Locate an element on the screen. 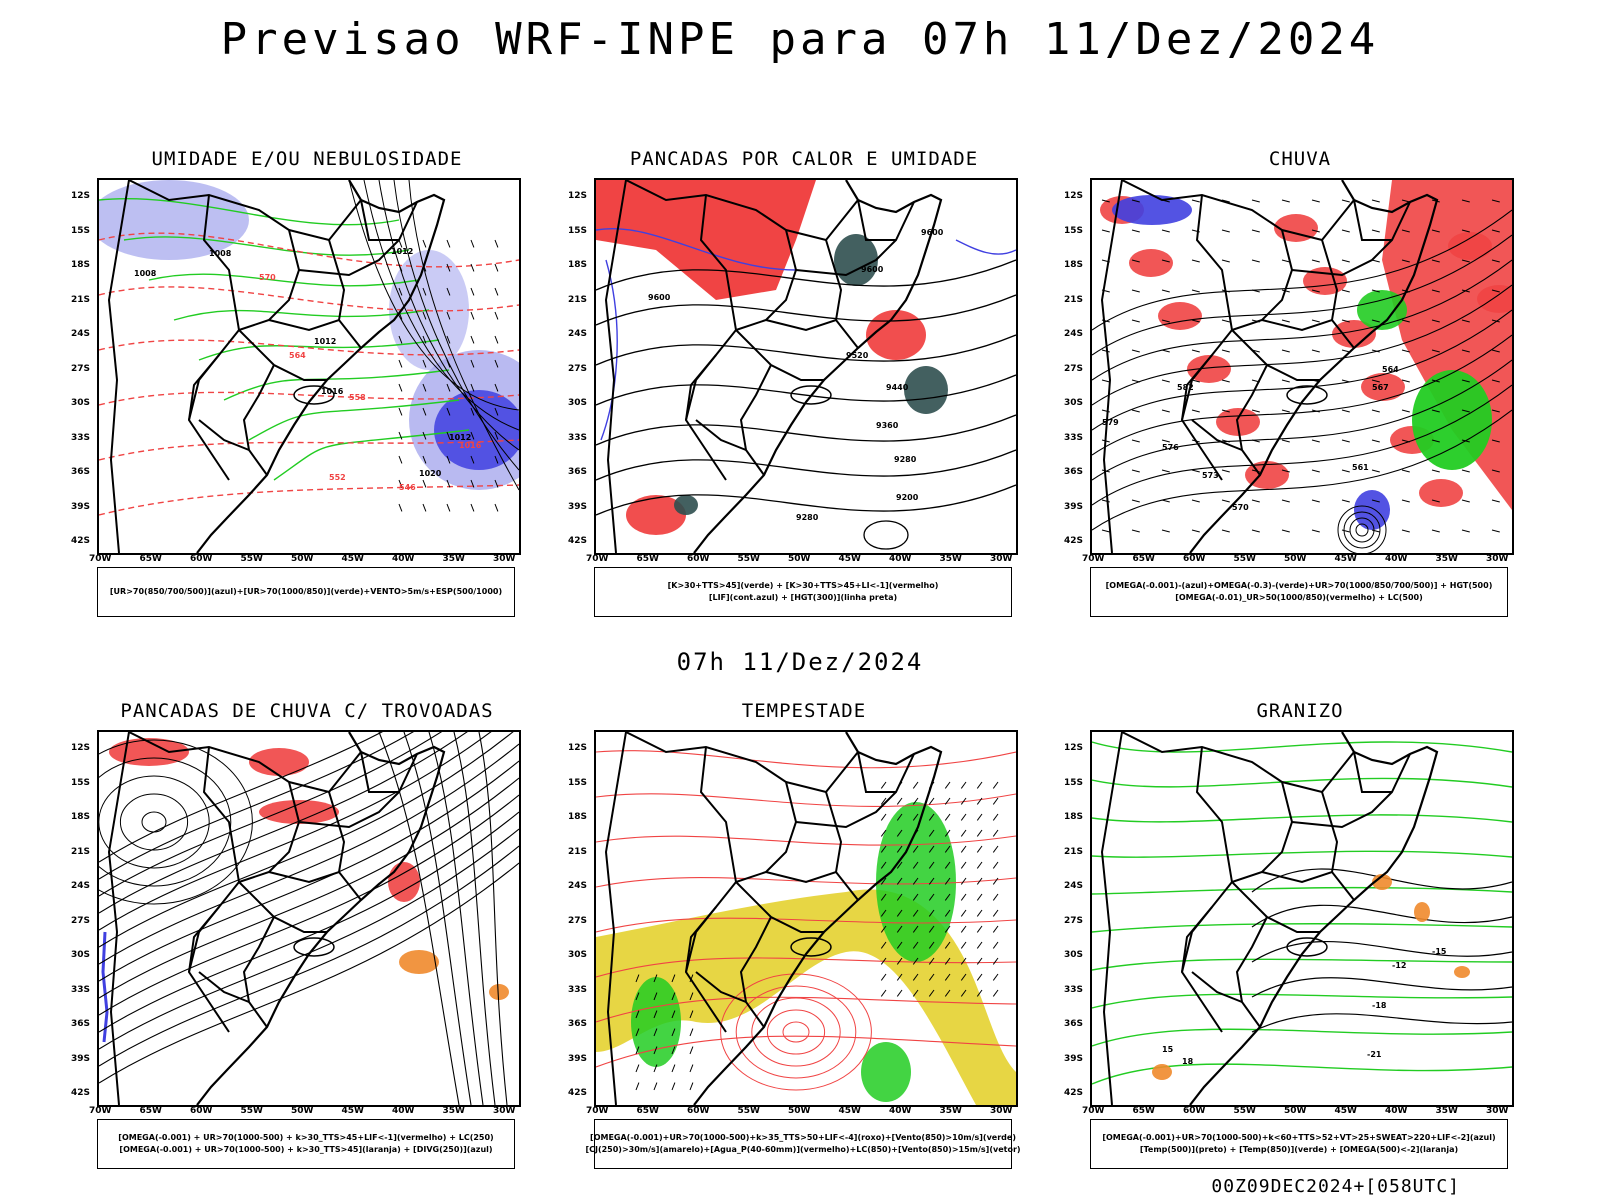  latitude-label: 15S is located at coordinates (81, 230).